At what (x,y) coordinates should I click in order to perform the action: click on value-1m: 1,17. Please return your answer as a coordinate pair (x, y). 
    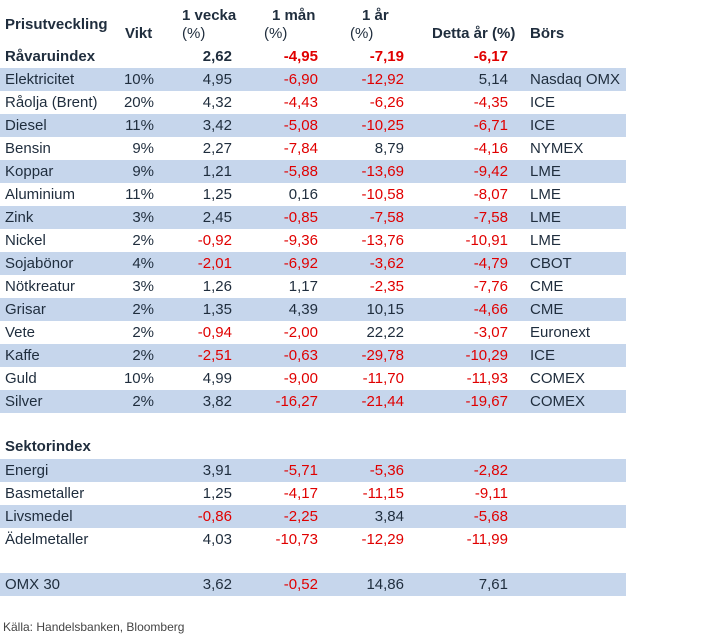
    Looking at the image, I should click on (303, 286).